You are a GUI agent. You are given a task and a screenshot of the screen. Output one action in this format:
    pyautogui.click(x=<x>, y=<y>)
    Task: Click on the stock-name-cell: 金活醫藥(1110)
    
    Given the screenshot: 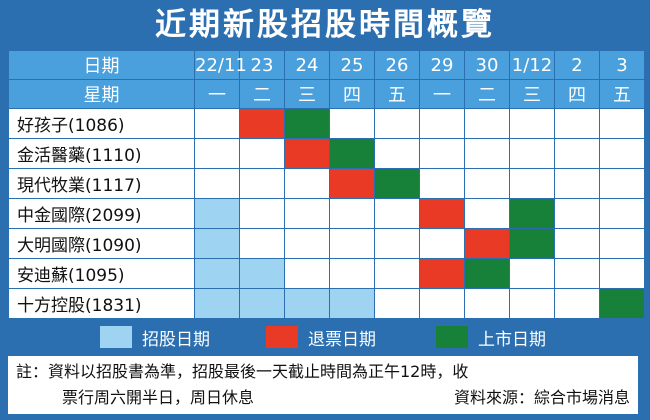 What is the action you would take?
    pyautogui.click(x=101, y=153)
    